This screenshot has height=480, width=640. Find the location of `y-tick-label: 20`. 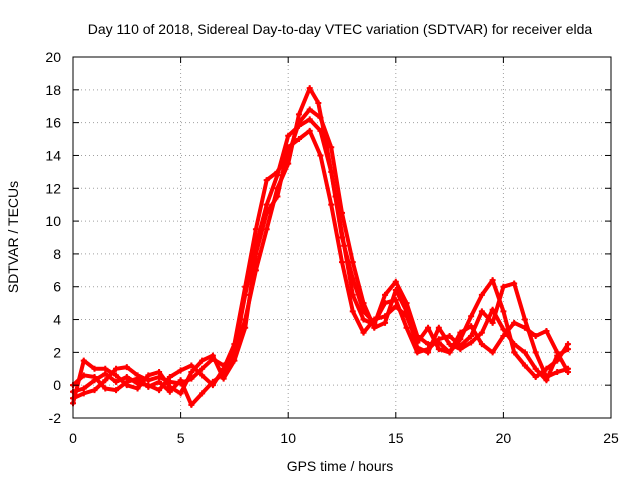

y-tick-label: 20 is located at coordinates (53, 57).